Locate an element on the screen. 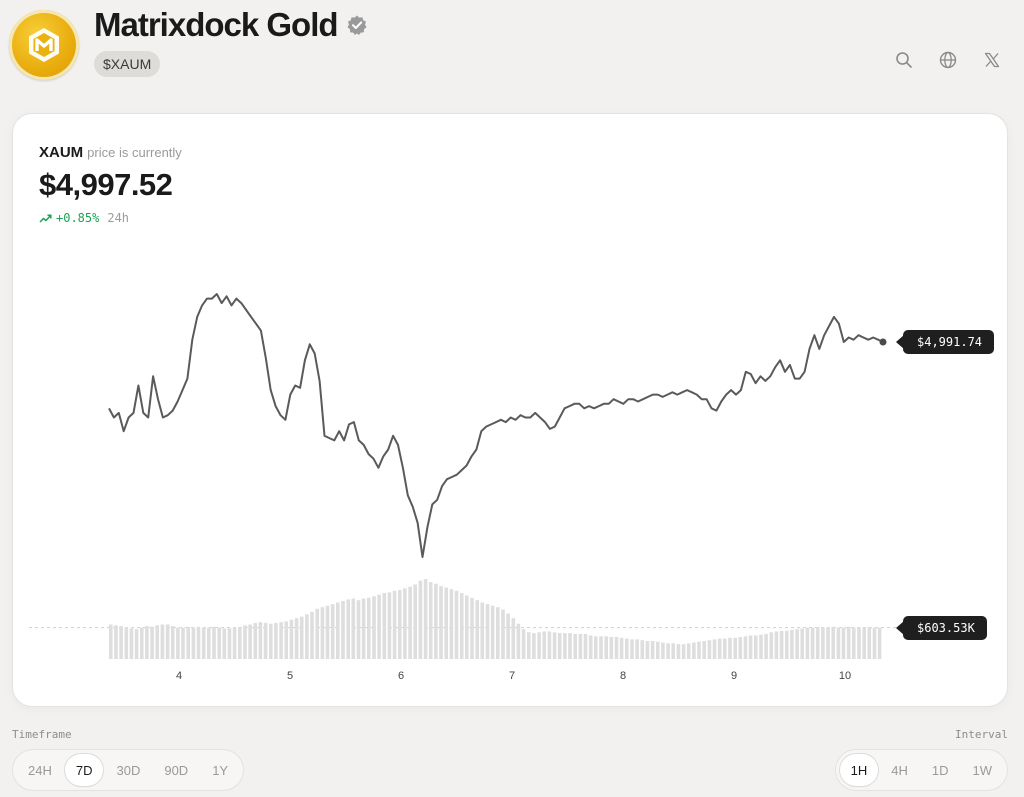 Image resolution: width=1024 pixels, height=797 pixels. search-icon is located at coordinates (904, 60).